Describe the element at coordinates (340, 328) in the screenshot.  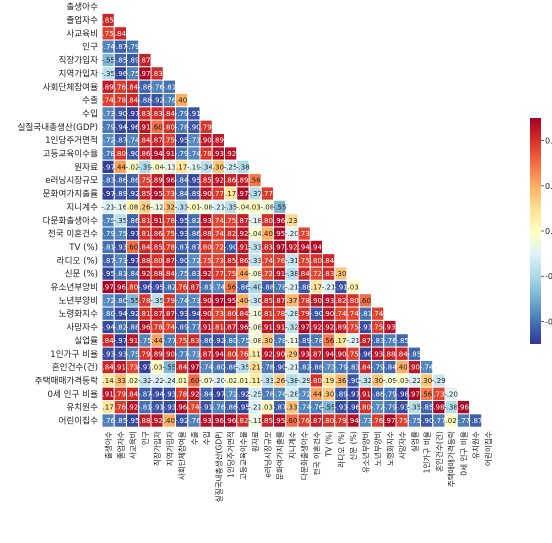
I see `cell-value-label: .89` at that location.